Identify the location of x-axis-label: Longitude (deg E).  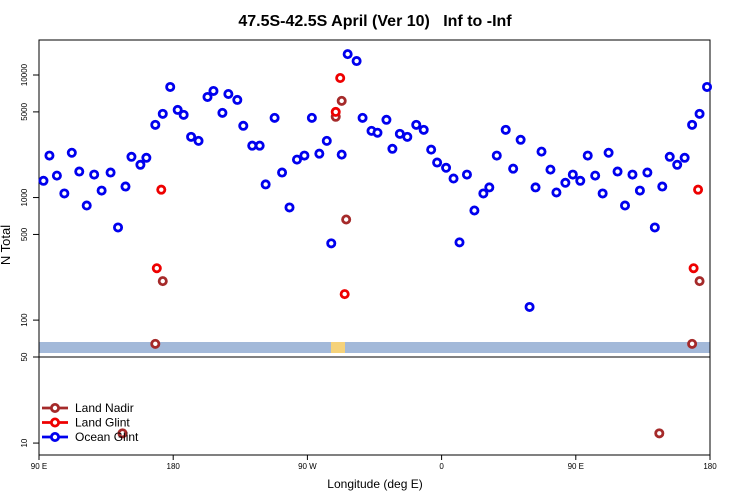
(374, 484).